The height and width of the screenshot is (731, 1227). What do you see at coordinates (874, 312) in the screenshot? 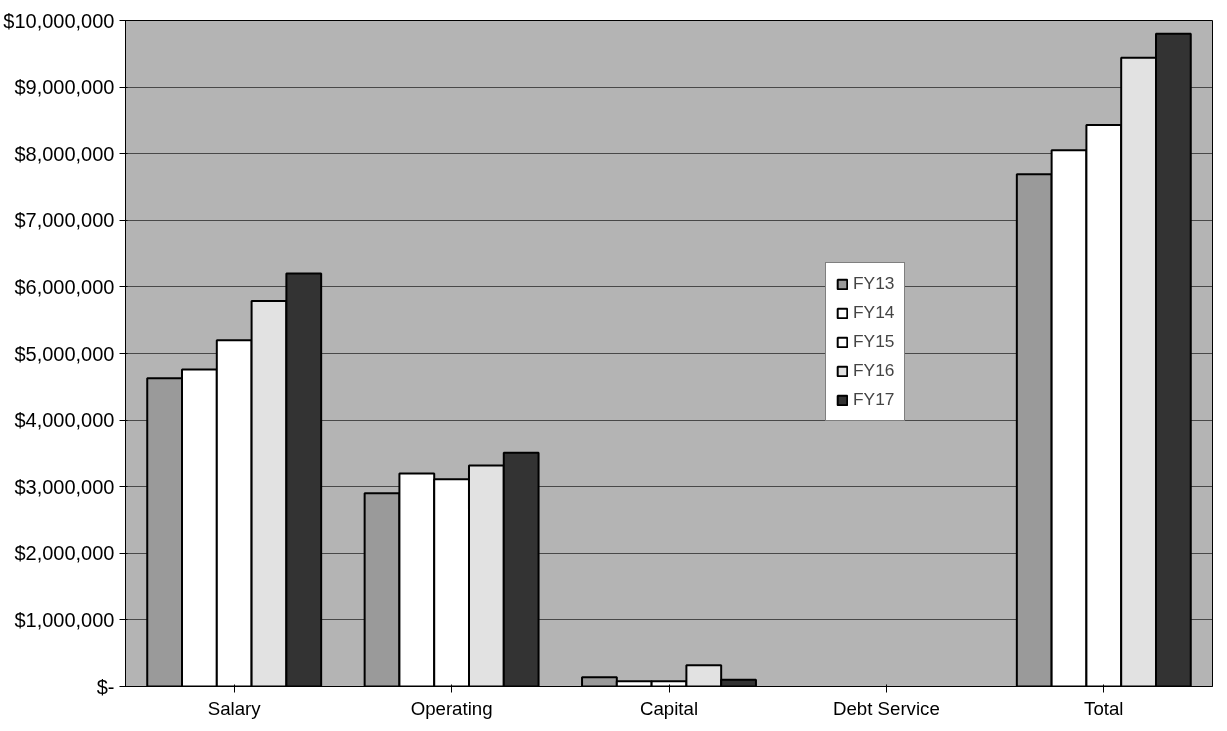
I see `legend-label: FY14` at bounding box center [874, 312].